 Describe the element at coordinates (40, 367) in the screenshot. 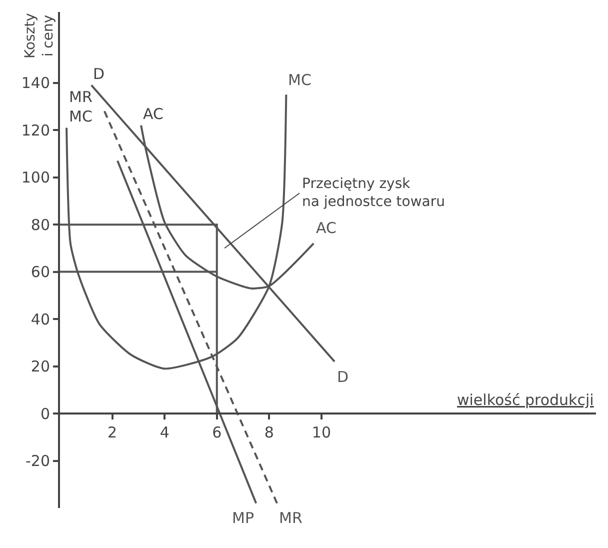

I see `y-tick-label: 20` at that location.